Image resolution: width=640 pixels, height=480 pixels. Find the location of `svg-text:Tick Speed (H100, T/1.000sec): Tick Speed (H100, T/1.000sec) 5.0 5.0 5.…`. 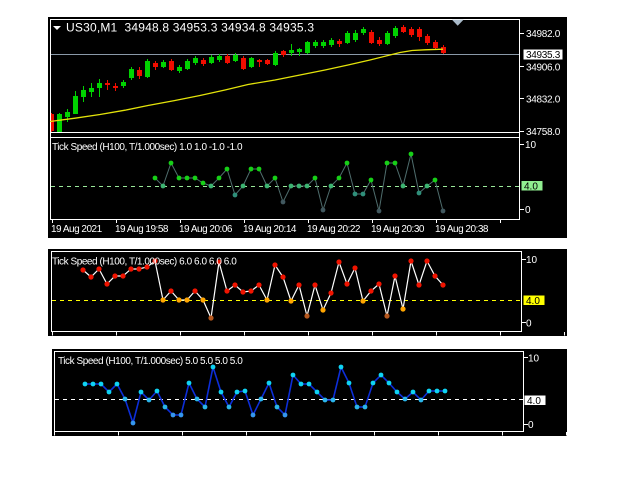

svg-text:Tick Speed (H100, T/1.000sec): Tick Speed (H100, T/1.000sec) 5.0 5.0 5.… is located at coordinates (150, 361).